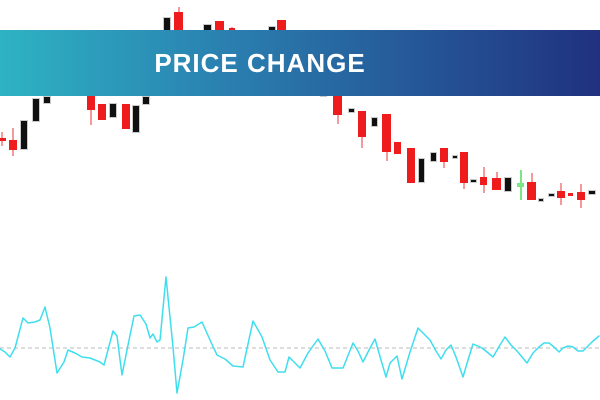  I want to click on candle-wick, so click(91, 110).